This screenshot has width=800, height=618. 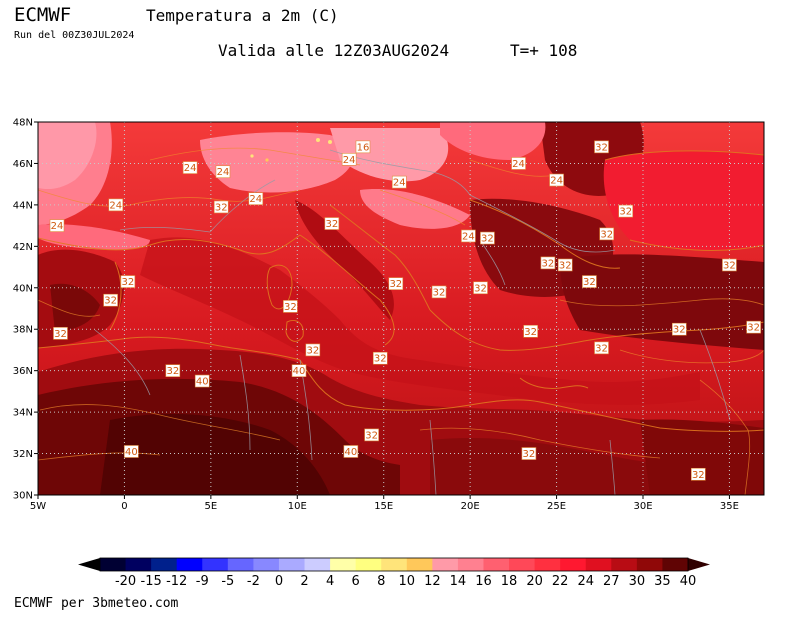 I want to click on colorbar-label: 2, so click(x=304, y=581).